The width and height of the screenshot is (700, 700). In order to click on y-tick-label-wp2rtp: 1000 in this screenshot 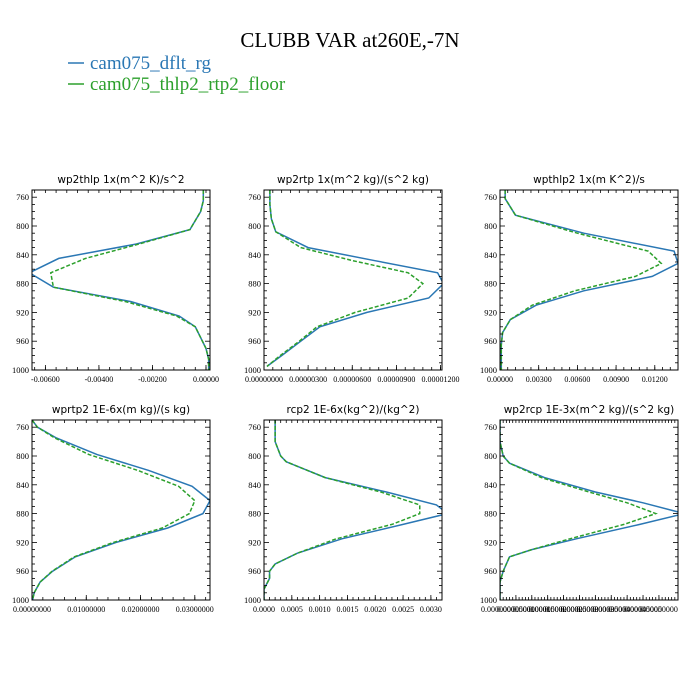, I will do `click(252, 370)`.